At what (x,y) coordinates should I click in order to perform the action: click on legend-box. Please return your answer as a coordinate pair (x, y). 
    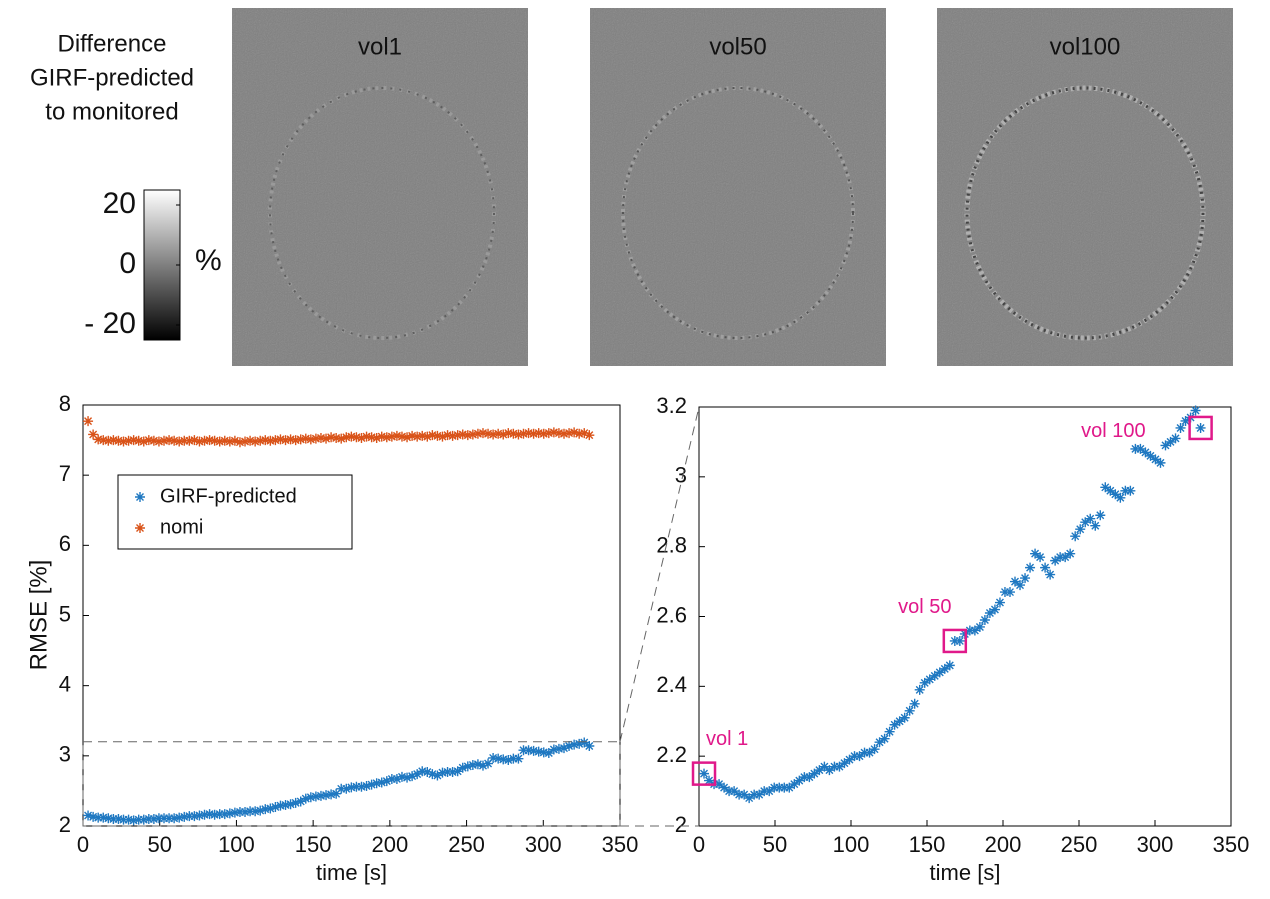
    Looking at the image, I should click on (235, 512).